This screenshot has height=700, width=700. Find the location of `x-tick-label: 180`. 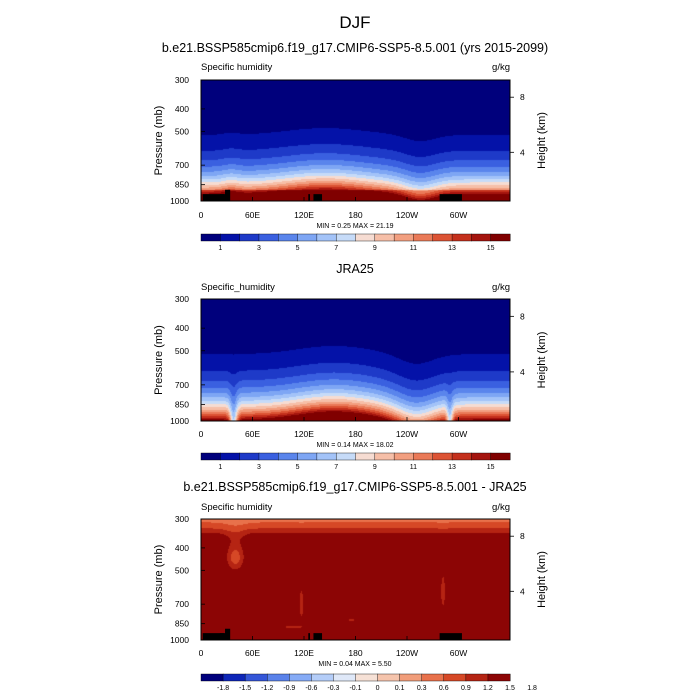

x-tick-label: 180 is located at coordinates (355, 653).